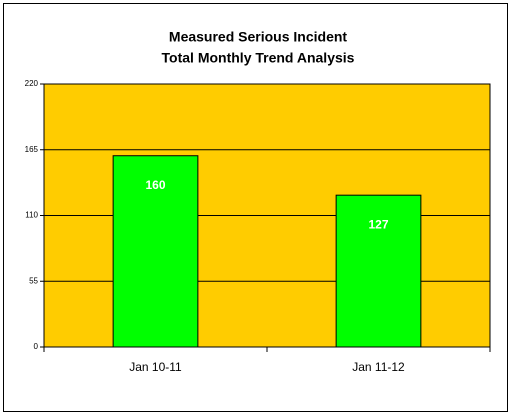 The image size is (513, 419). What do you see at coordinates (36, 346) in the screenshot?
I see `y-tick-label: 0` at bounding box center [36, 346].